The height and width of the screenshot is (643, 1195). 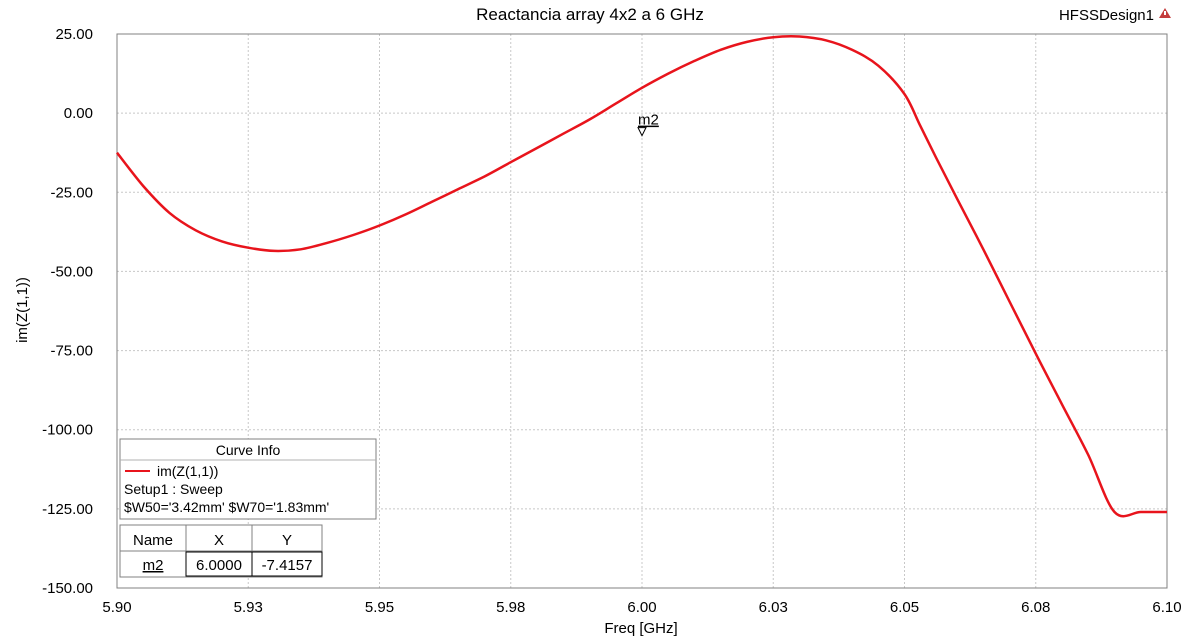 I want to click on marker-table-row-name: m2, so click(x=153, y=565).